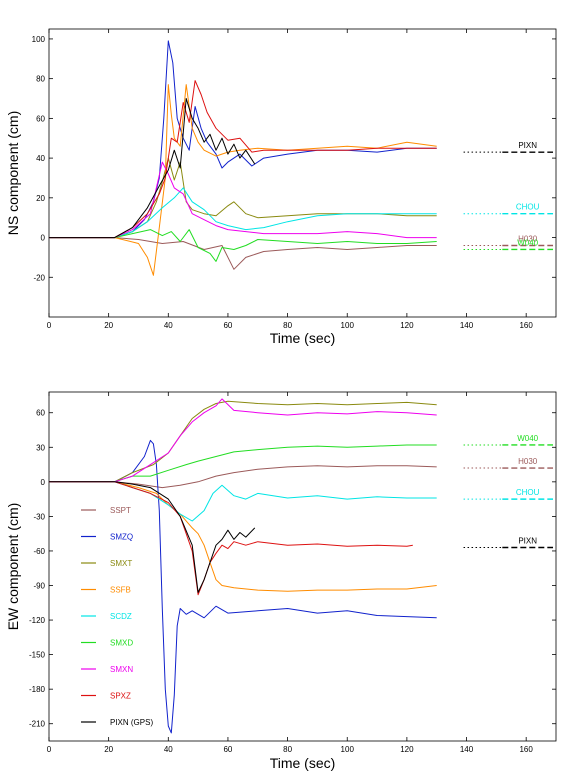 This screenshot has height=782, width=572. Describe the element at coordinates (121, 643) in the screenshot. I see `legend-label: SMXD` at that location.